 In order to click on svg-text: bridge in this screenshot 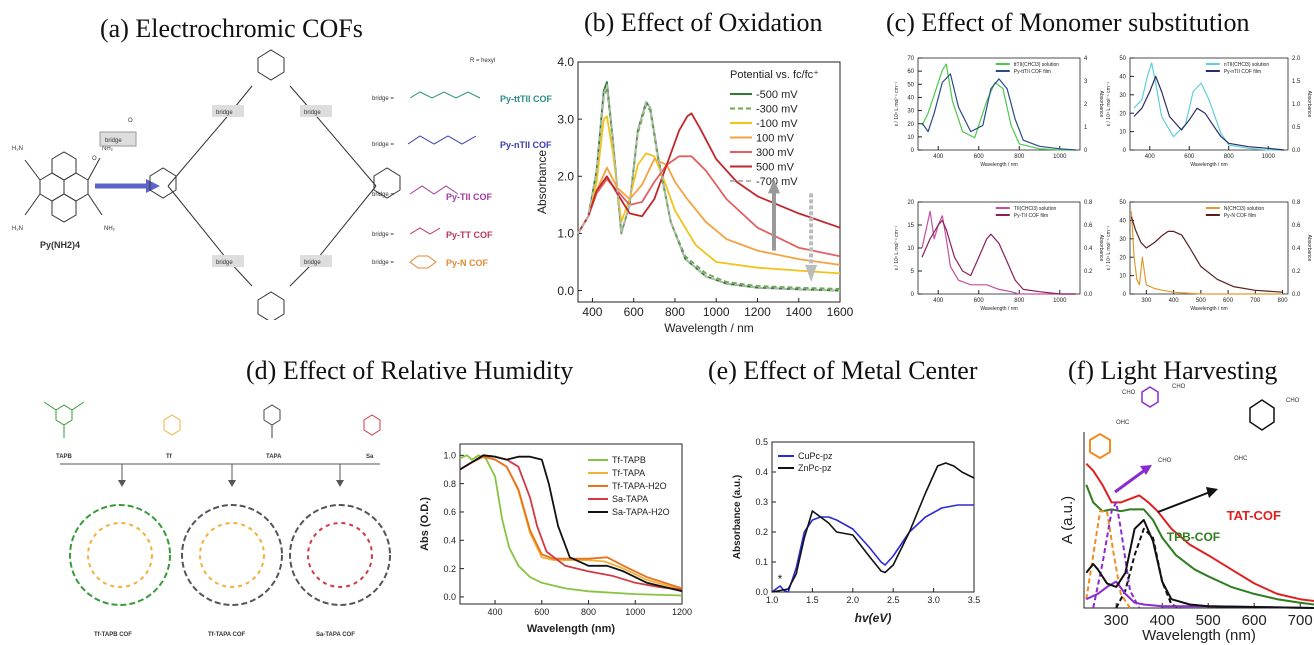, I will do `click(224, 263)`.